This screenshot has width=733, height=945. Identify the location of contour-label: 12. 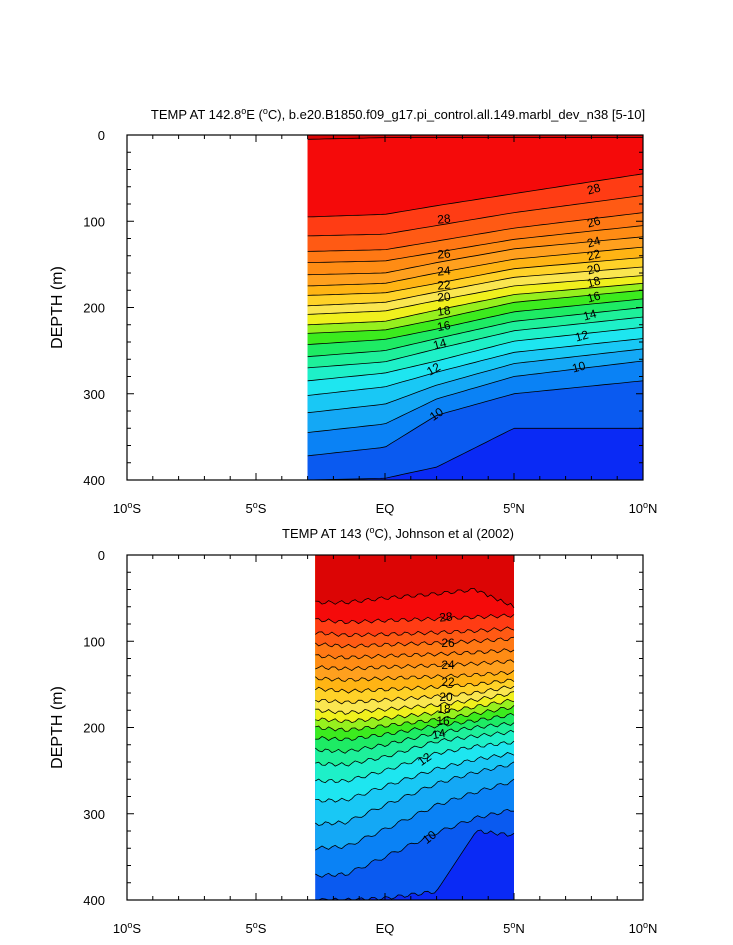
(581, 335).